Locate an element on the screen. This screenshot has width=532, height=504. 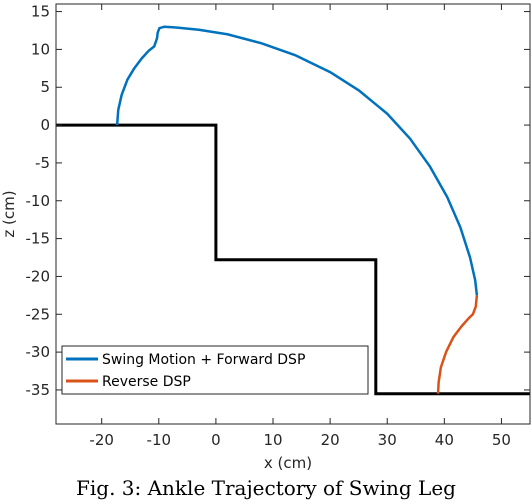
y-tick-label: 10 is located at coordinates (40, 49).